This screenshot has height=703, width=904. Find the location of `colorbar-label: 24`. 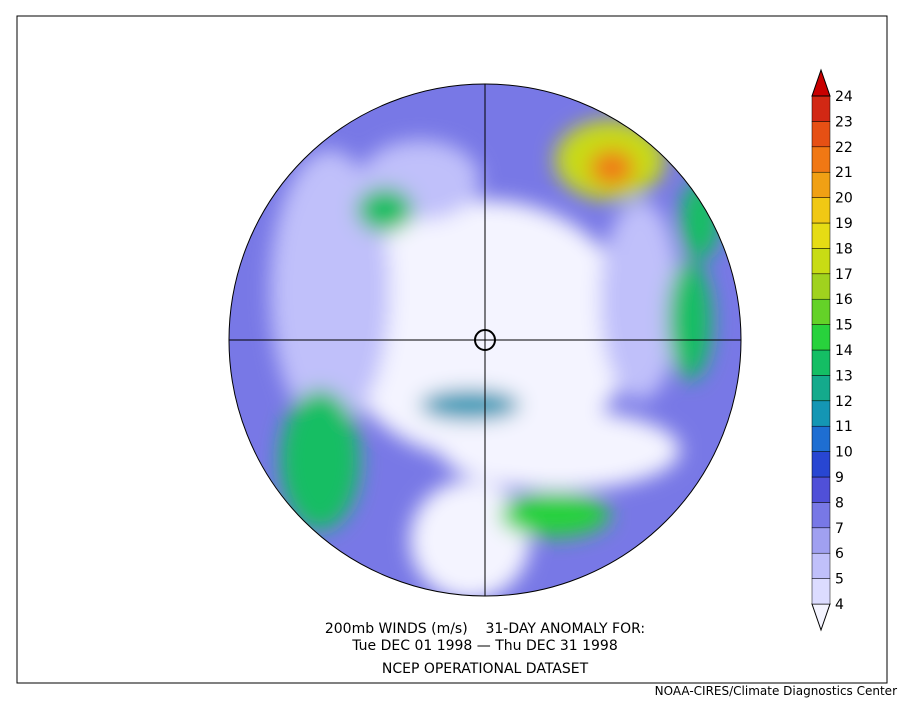

colorbar-label: 24 is located at coordinates (844, 97).